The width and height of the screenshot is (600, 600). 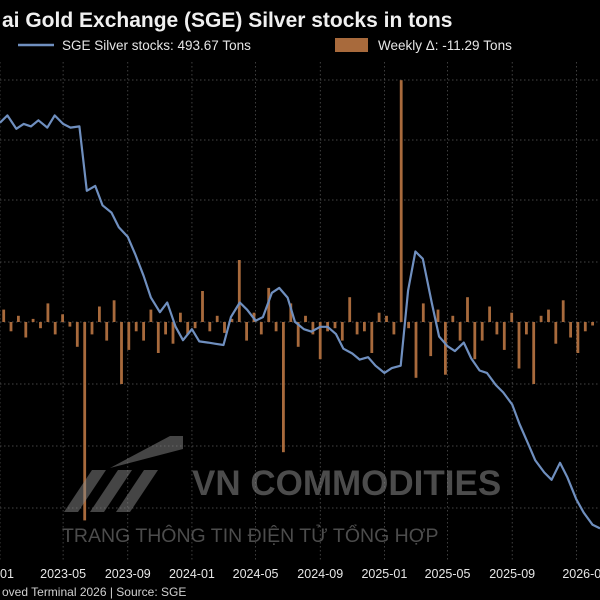 I want to click on x-tick-label: 2025-01, so click(x=384, y=574).